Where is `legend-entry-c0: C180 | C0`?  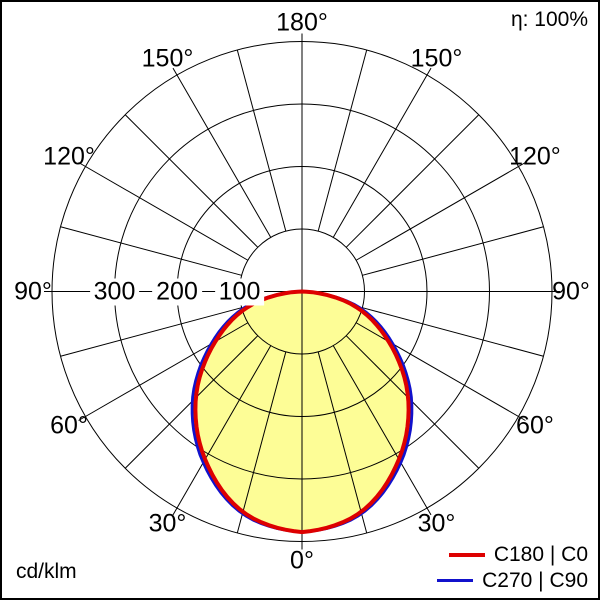 legend-entry-c0: C180 | C0 is located at coordinates (512, 554).